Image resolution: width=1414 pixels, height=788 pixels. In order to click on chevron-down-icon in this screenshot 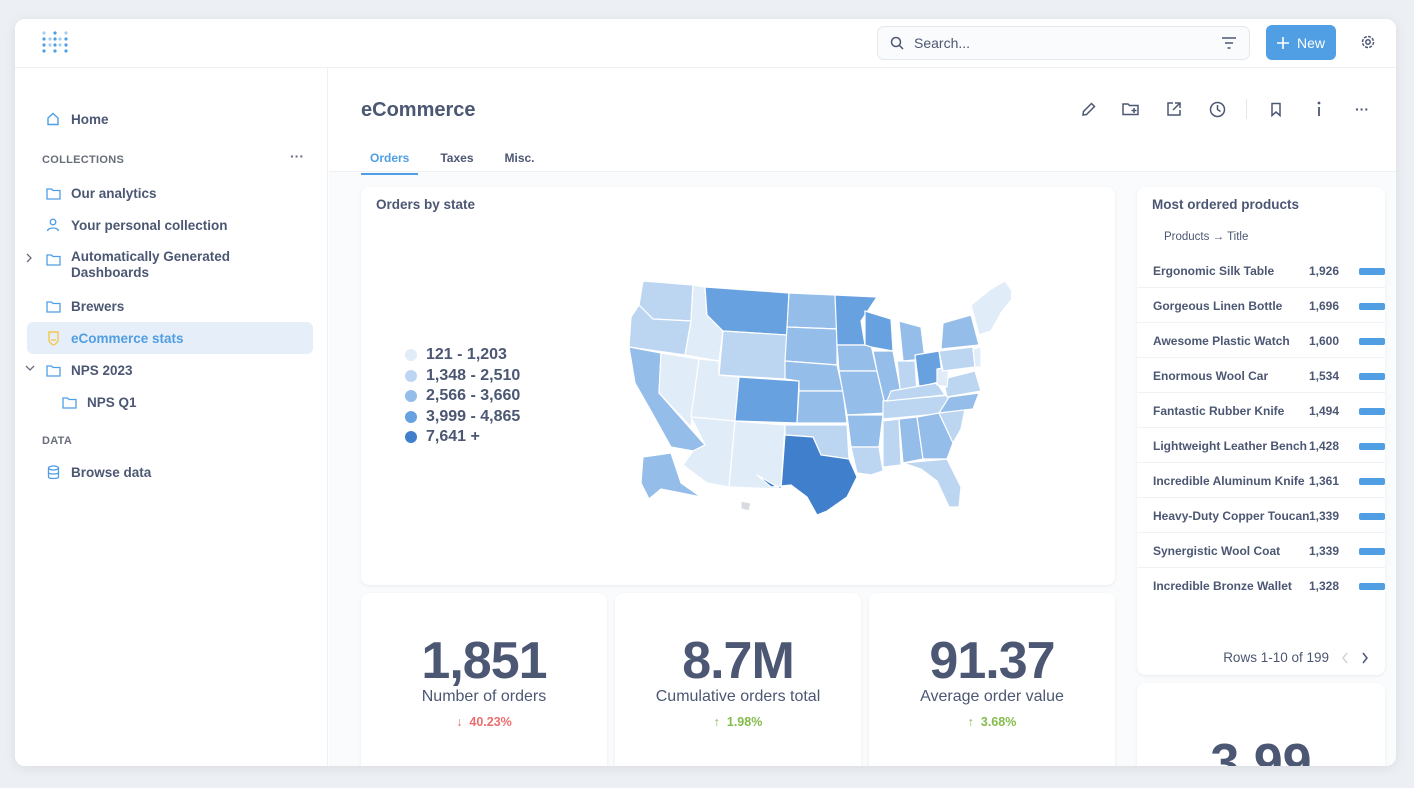, I will do `click(30, 368)`.